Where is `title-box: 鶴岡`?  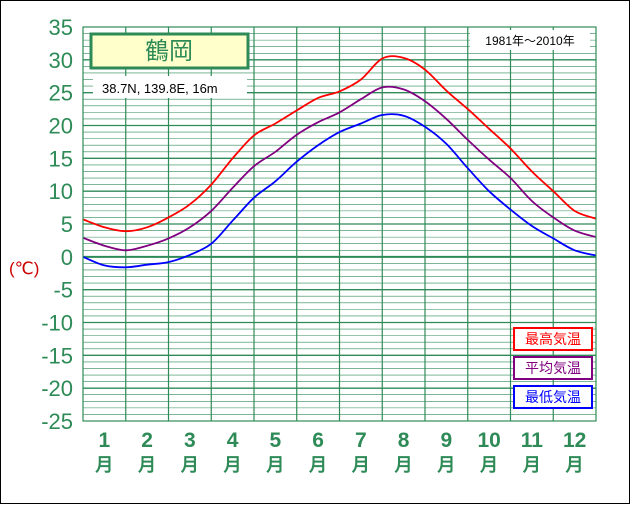 title-box: 鶴岡 is located at coordinates (169, 51).